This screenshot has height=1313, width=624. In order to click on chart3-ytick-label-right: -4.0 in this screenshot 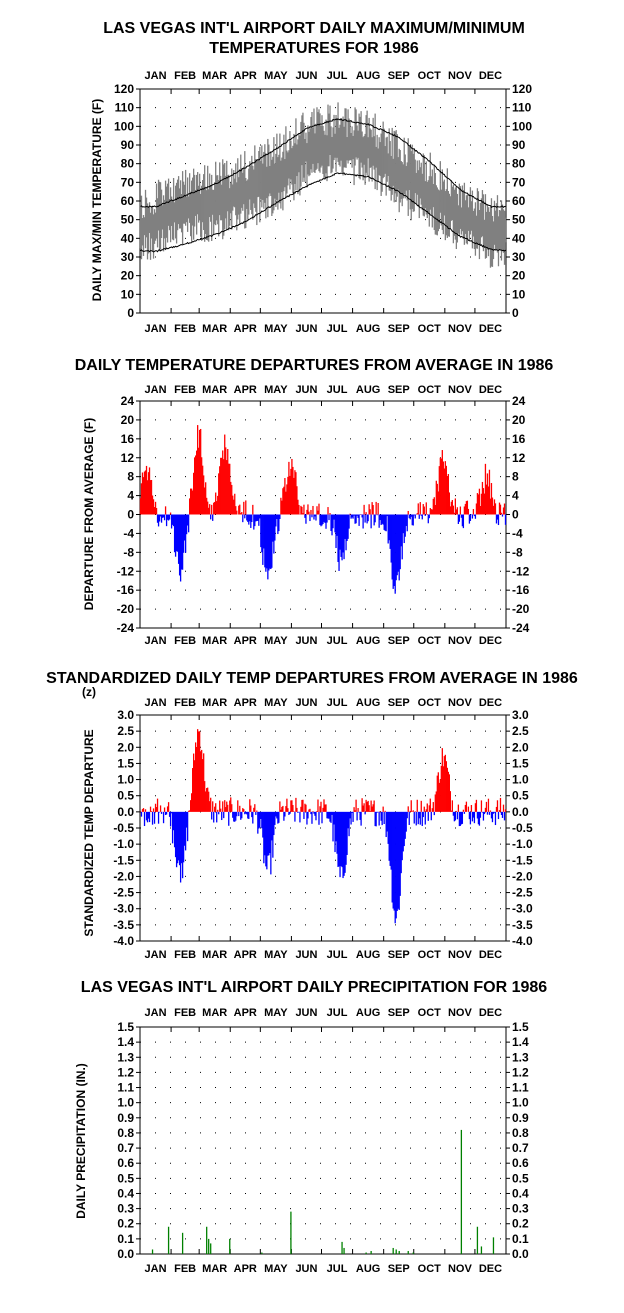, I will do `click(522, 941)`.